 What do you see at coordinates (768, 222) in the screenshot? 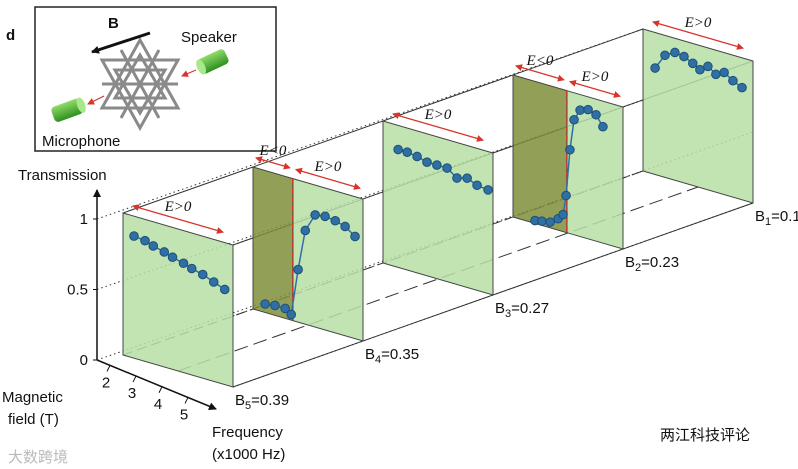
I see `b-index: 1` at bounding box center [768, 222].